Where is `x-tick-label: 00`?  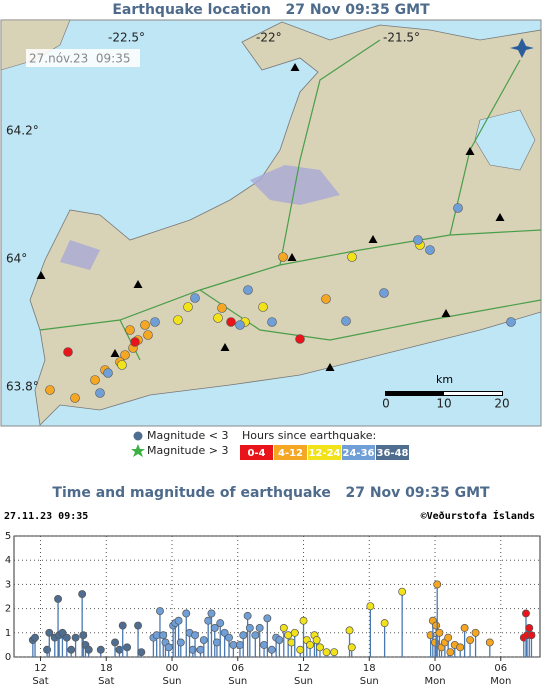 x-tick-label: 00 is located at coordinates (172, 668).